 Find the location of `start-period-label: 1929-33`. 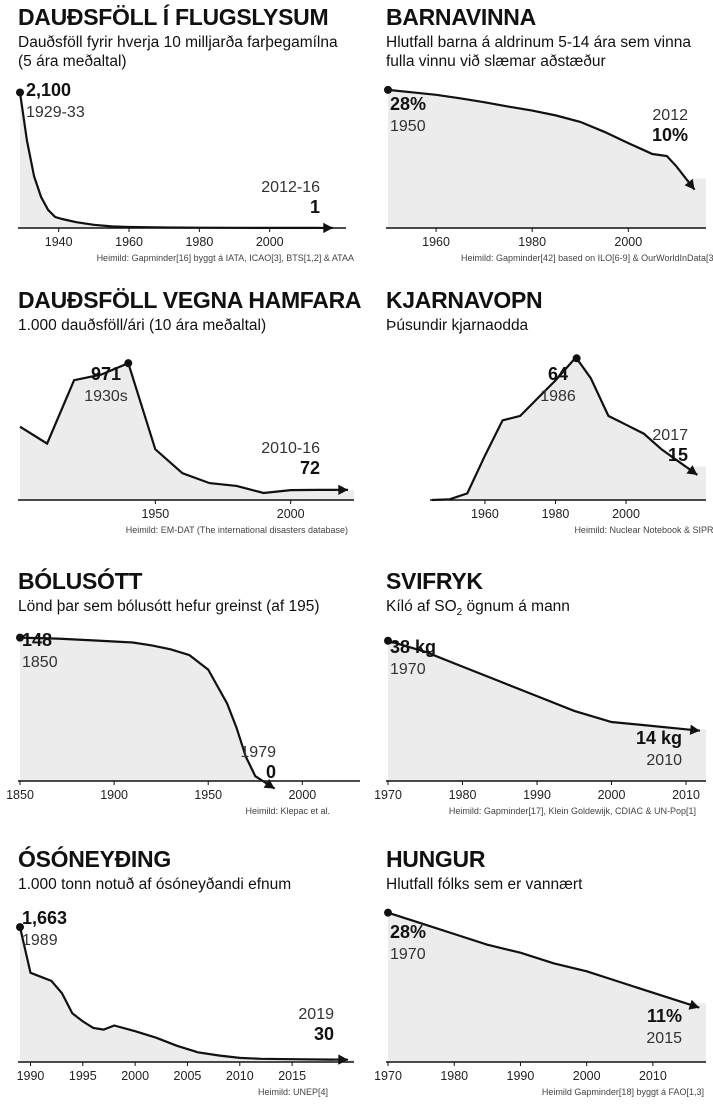

start-period-label: 1929-33 is located at coordinates (55, 112).